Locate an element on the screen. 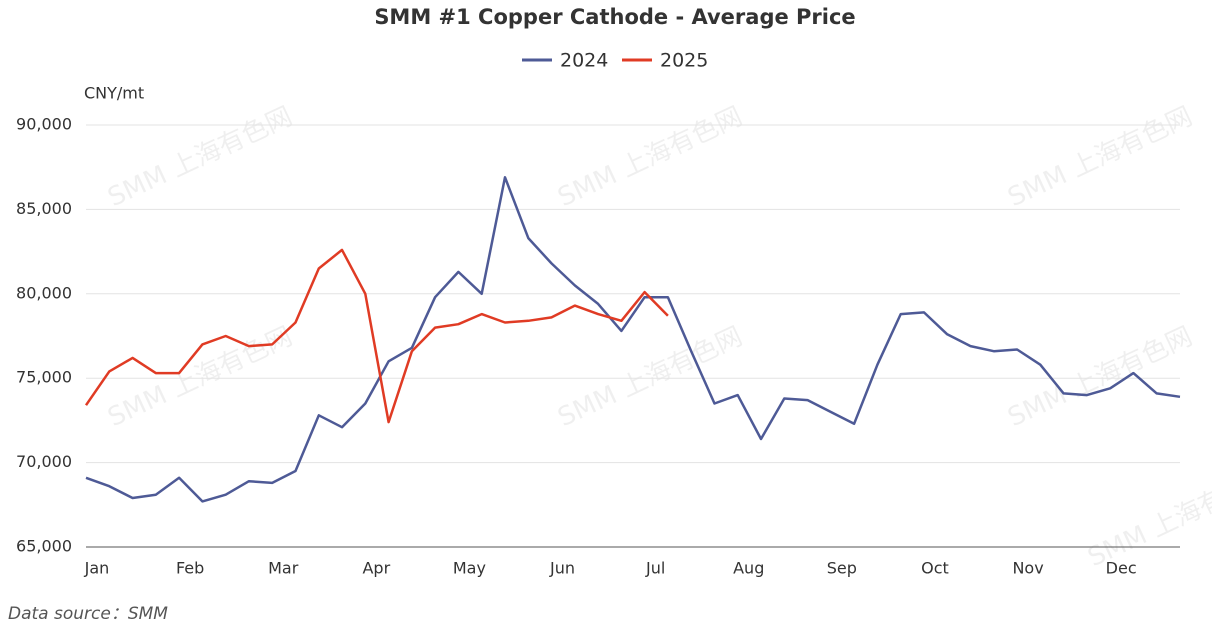  y-tick-label: 80,000 is located at coordinates (44, 292).